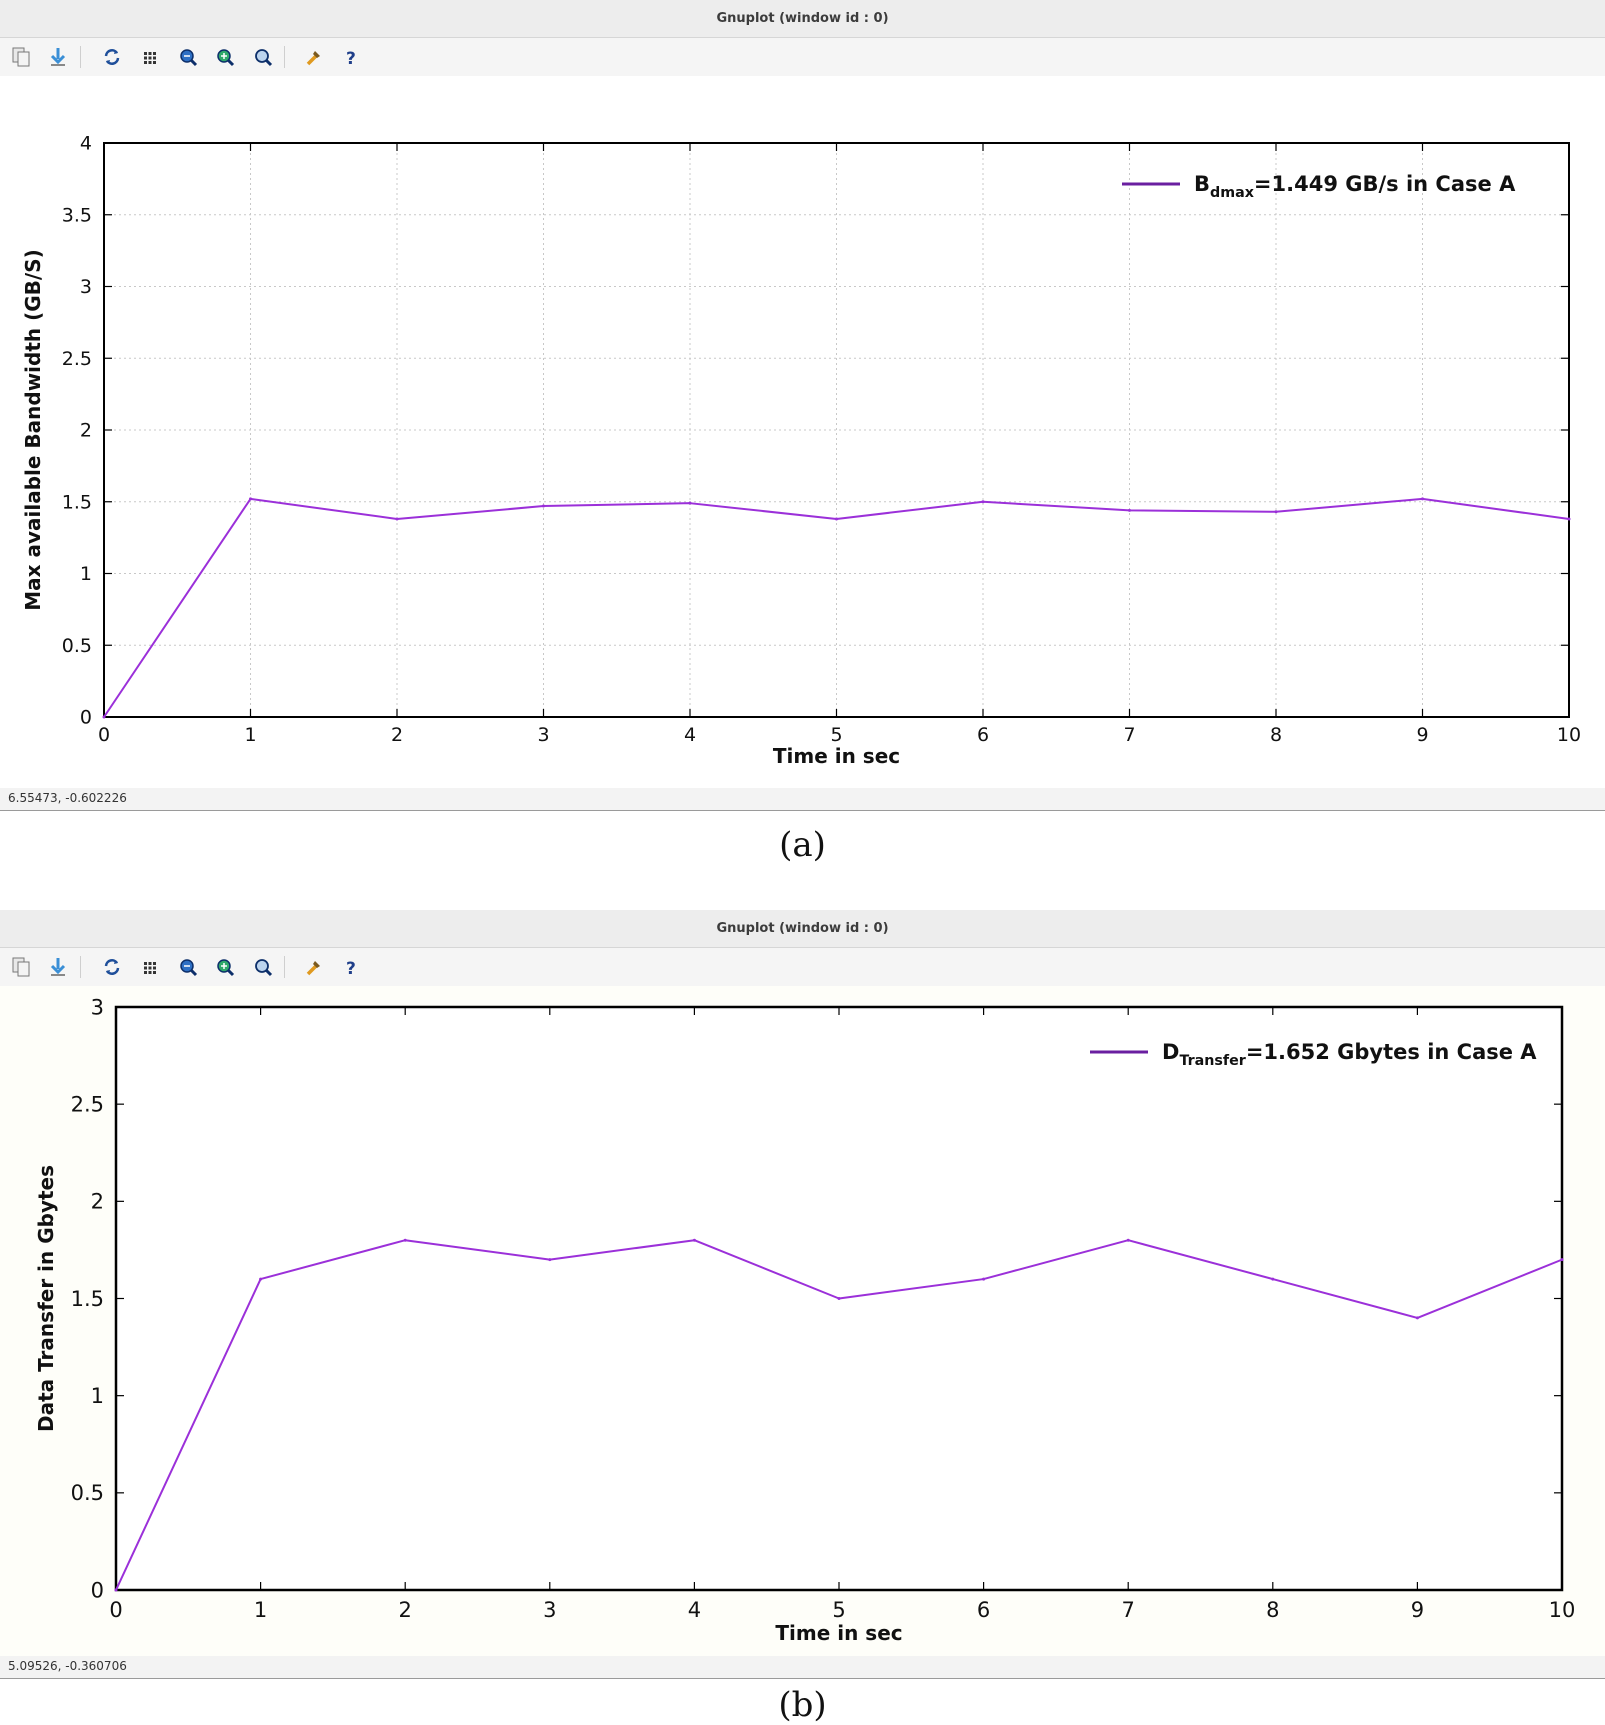 This screenshot has height=1725, width=1605. I want to click on y-tick-label: 4, so click(86, 144).